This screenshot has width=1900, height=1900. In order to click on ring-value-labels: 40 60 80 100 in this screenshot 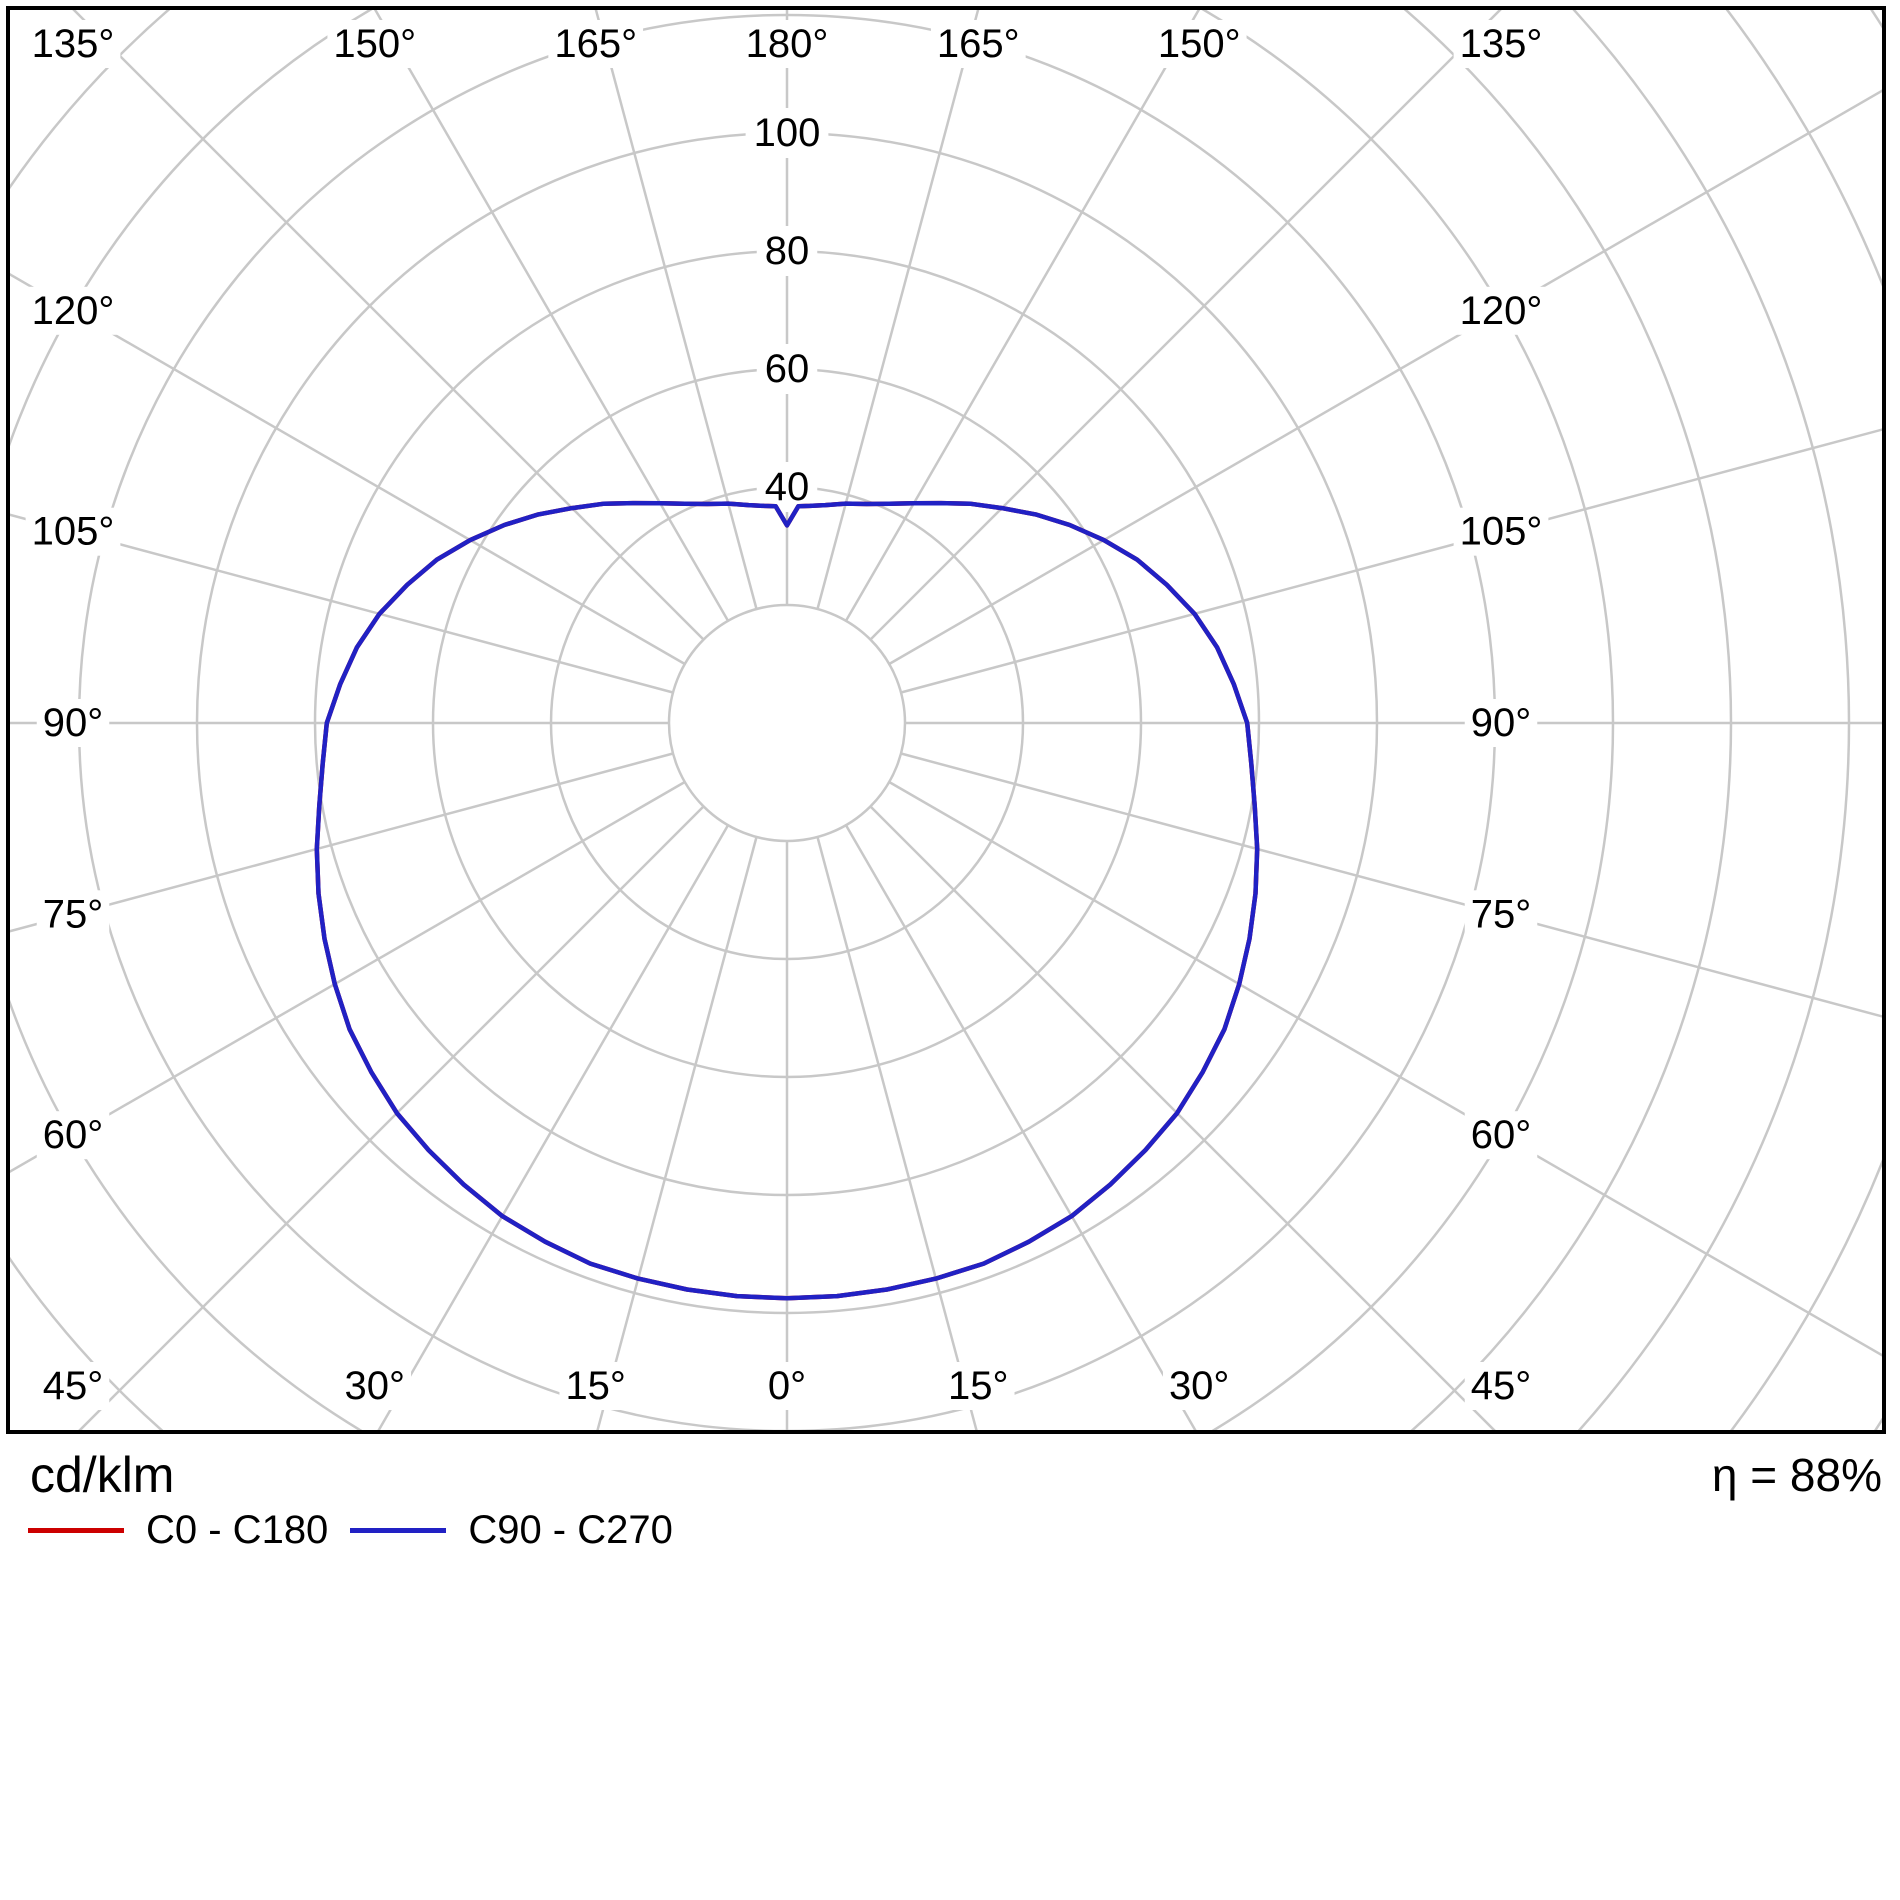, I will do `click(787, 310)`.